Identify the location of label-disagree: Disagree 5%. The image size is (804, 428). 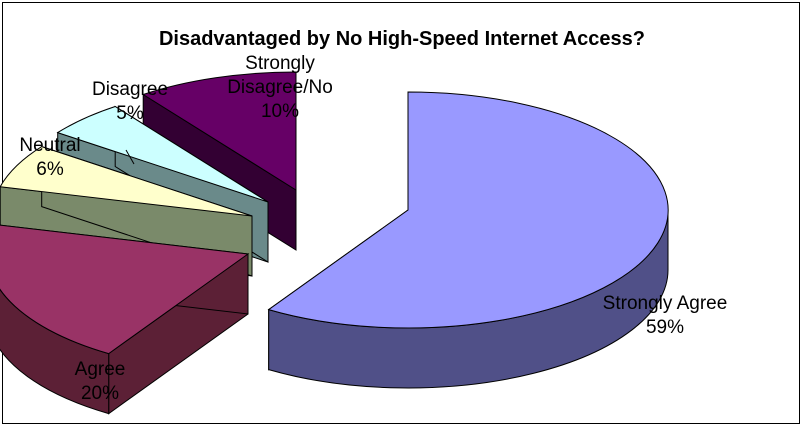
(130, 102).